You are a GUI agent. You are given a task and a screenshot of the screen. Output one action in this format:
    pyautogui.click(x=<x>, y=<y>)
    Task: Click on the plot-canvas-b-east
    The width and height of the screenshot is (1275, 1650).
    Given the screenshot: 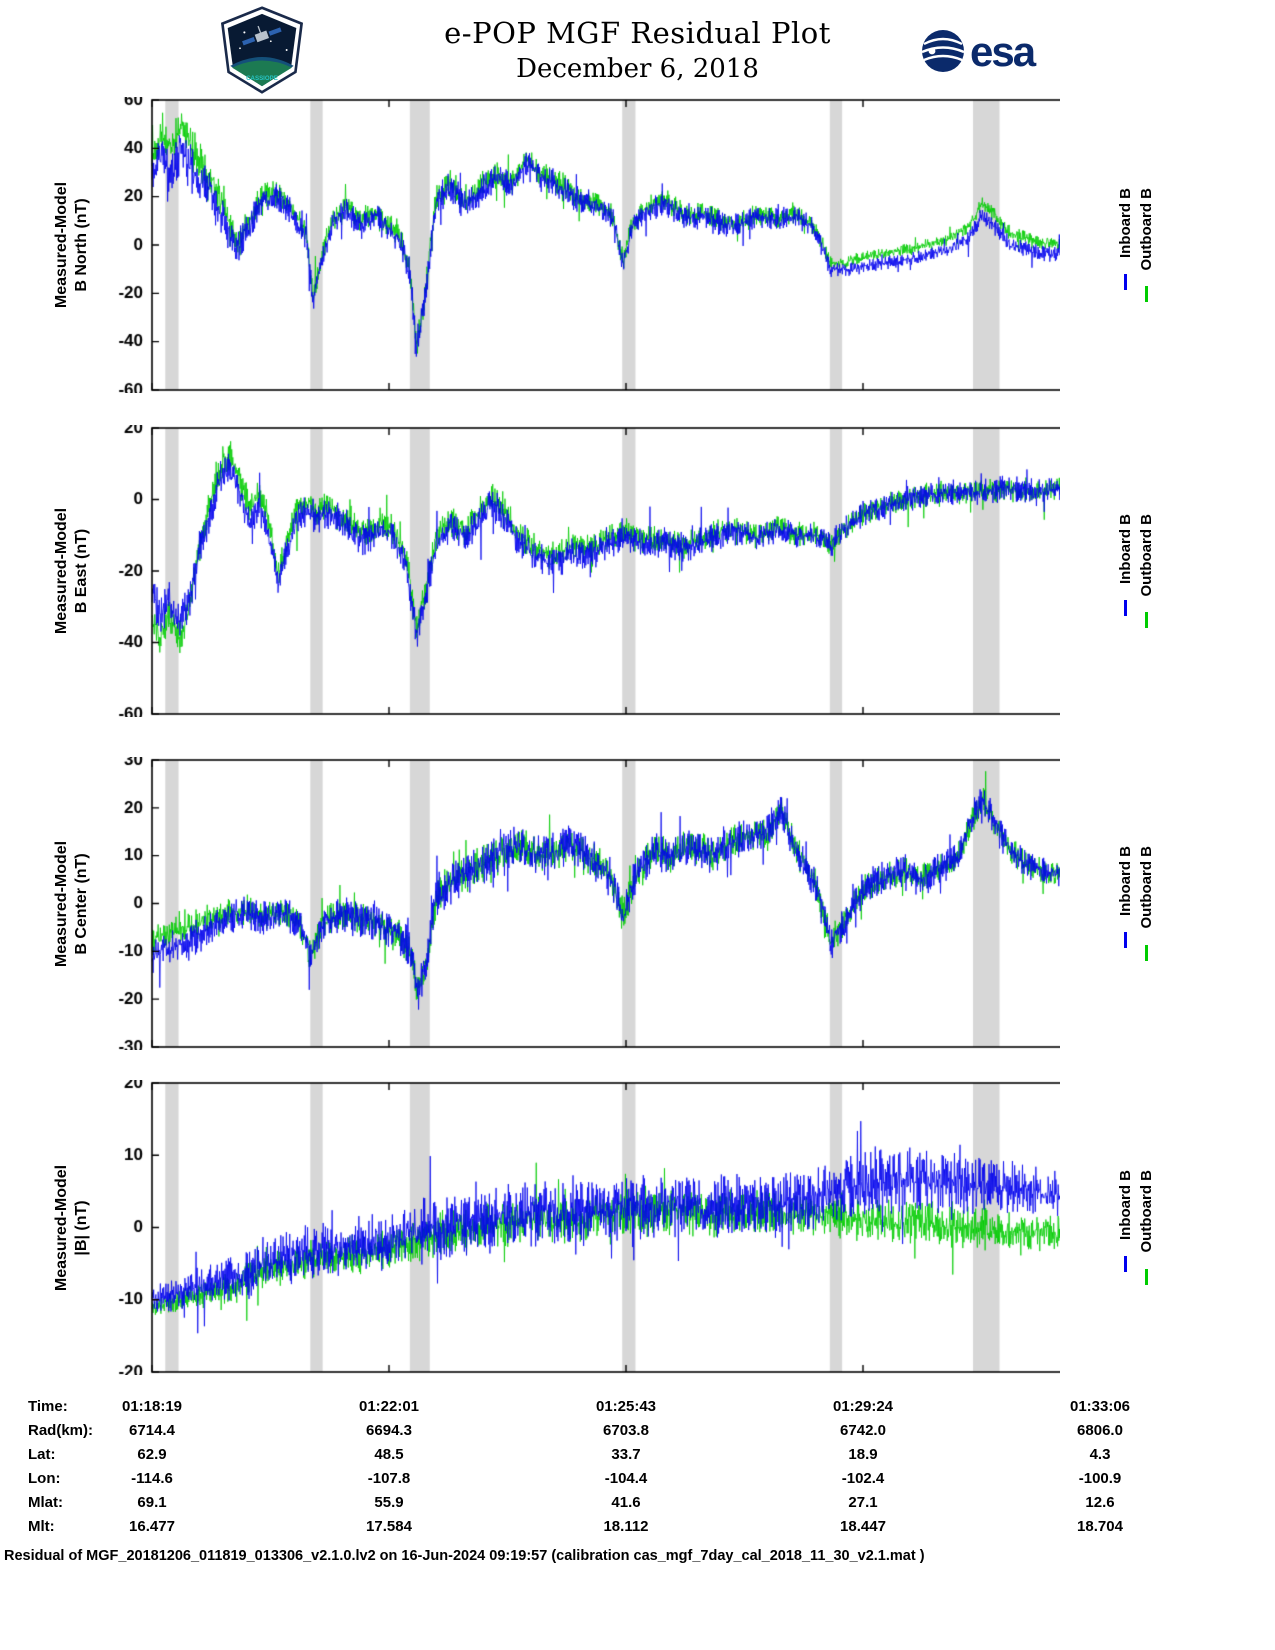 What is the action you would take?
    pyautogui.click(x=555, y=571)
    